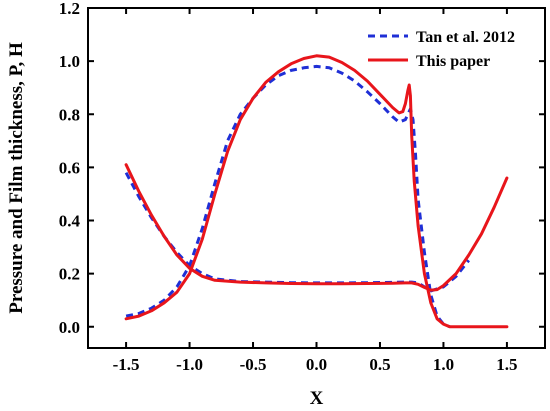  What do you see at coordinates (69, 61) in the screenshot?
I see `y-tick-label: 1.0` at bounding box center [69, 61].